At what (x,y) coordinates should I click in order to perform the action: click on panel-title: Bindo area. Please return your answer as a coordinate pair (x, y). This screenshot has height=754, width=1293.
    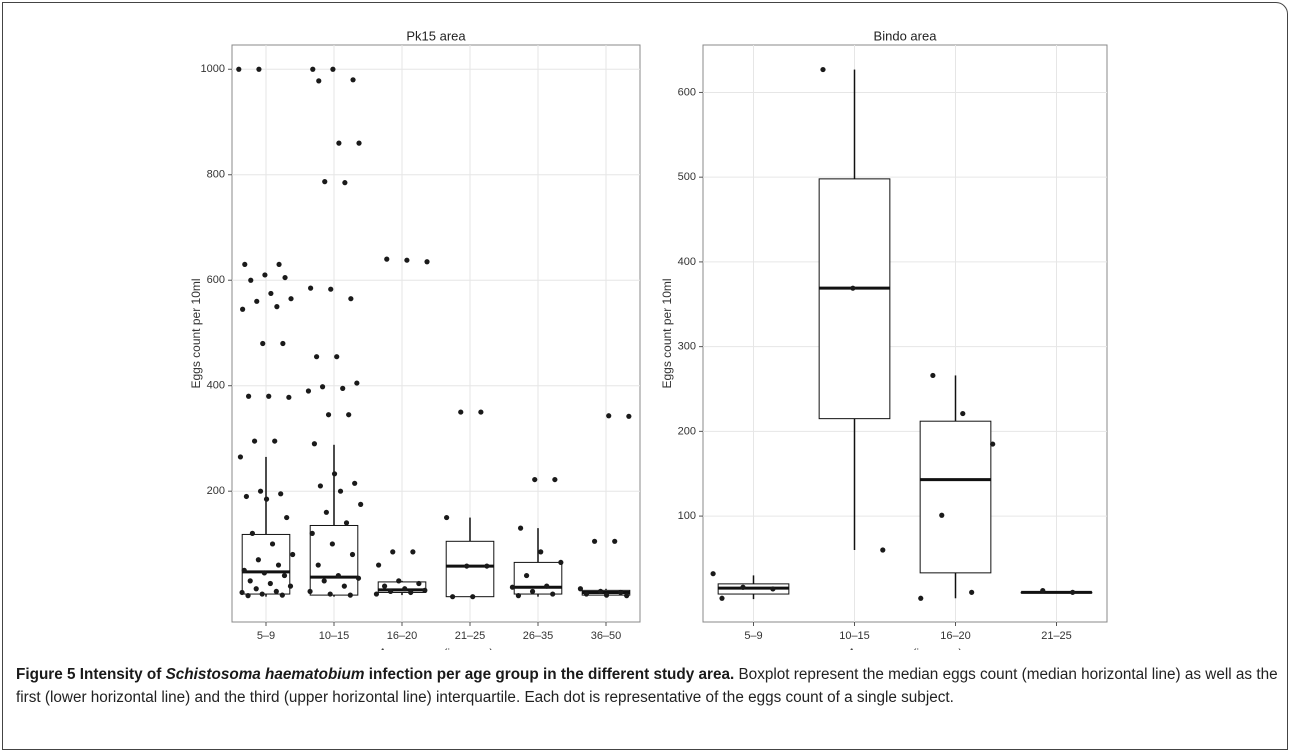
    Looking at the image, I should click on (906, 35).